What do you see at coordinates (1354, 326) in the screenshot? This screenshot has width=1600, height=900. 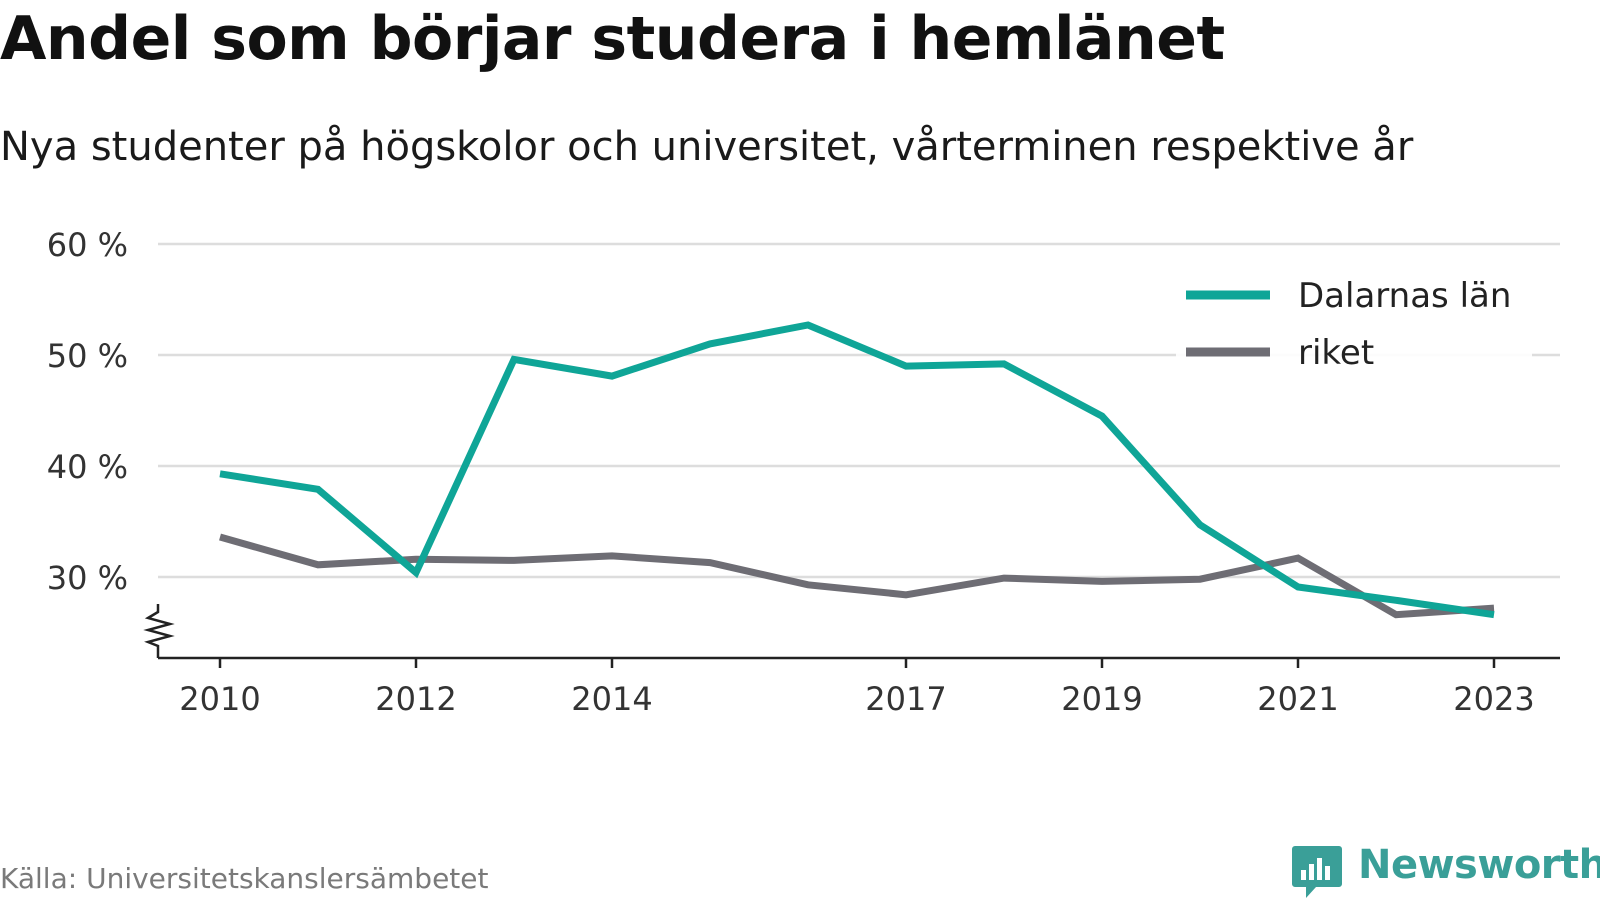 I see `legend-background` at bounding box center [1354, 326].